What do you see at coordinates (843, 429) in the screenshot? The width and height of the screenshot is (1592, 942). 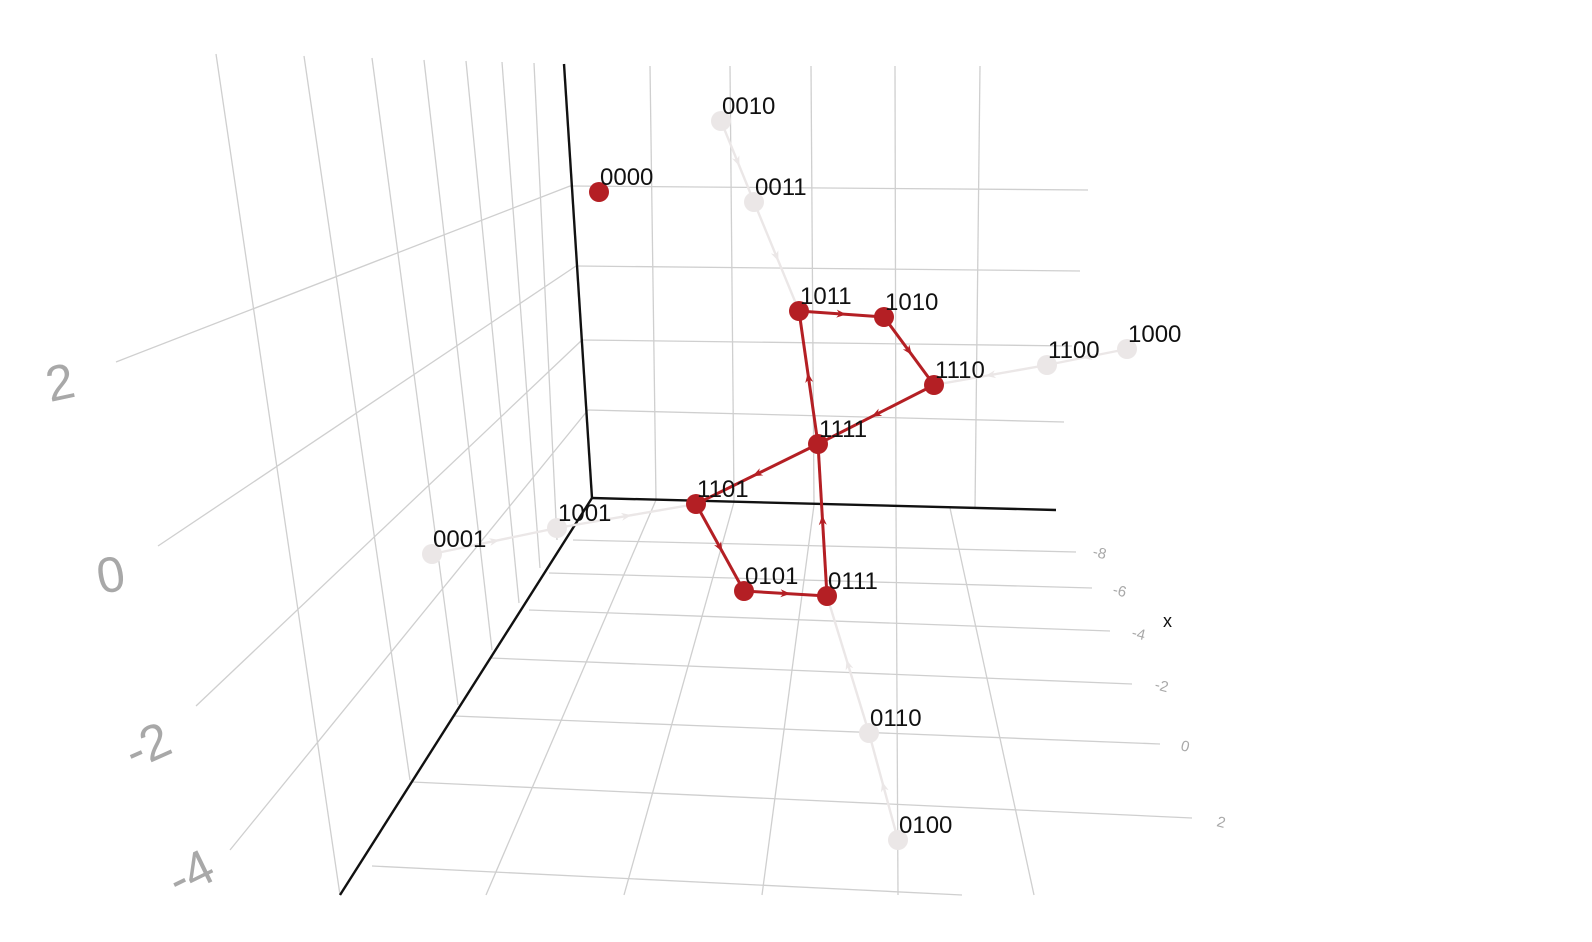 I see `node-label-1111: 1111` at bounding box center [843, 429].